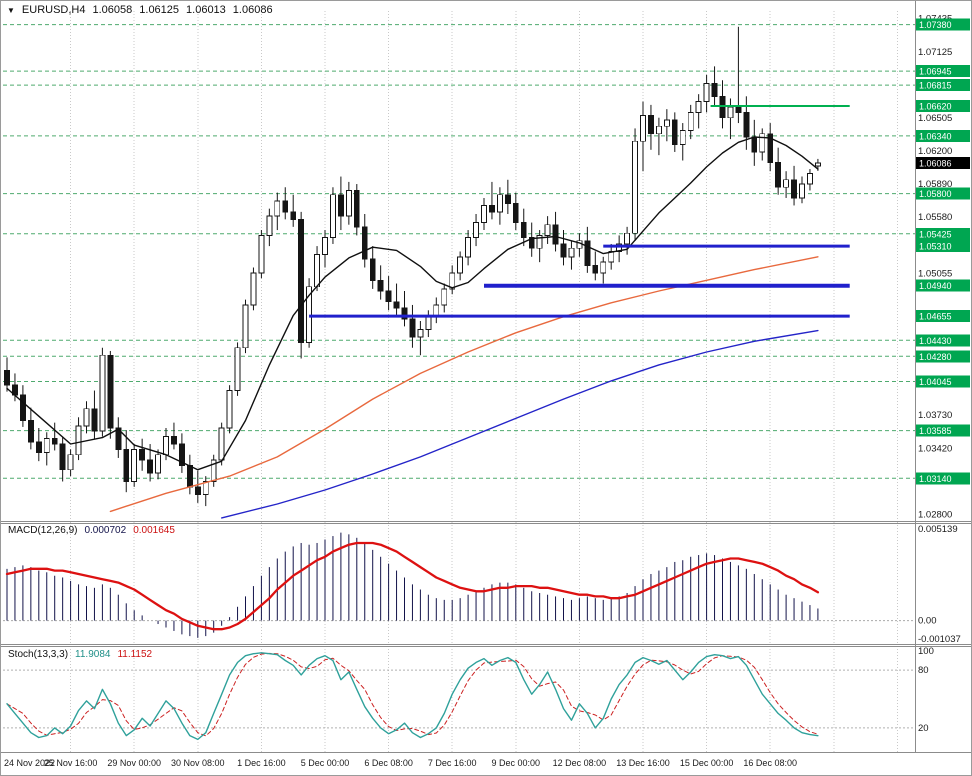 The width and height of the screenshot is (972, 776). Describe the element at coordinates (154, 530) in the screenshot. I see `macd-signal-value: 0.001645` at that location.